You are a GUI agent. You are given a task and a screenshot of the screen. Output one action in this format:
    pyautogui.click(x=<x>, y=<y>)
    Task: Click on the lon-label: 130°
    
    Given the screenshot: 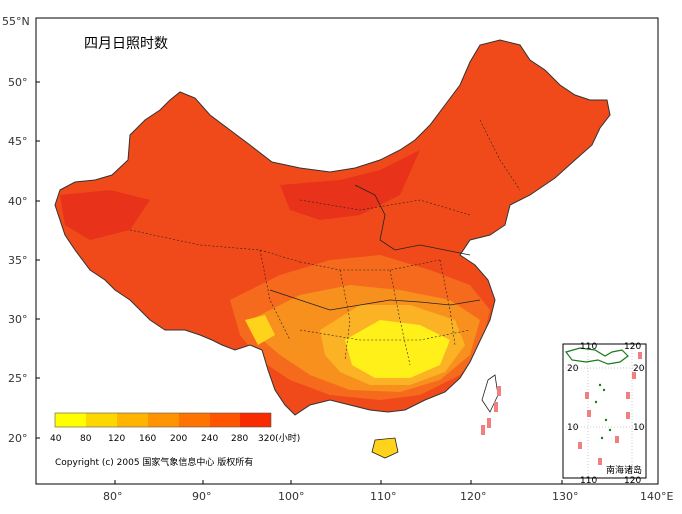 What is the action you would take?
    pyautogui.click(x=565, y=496)
    